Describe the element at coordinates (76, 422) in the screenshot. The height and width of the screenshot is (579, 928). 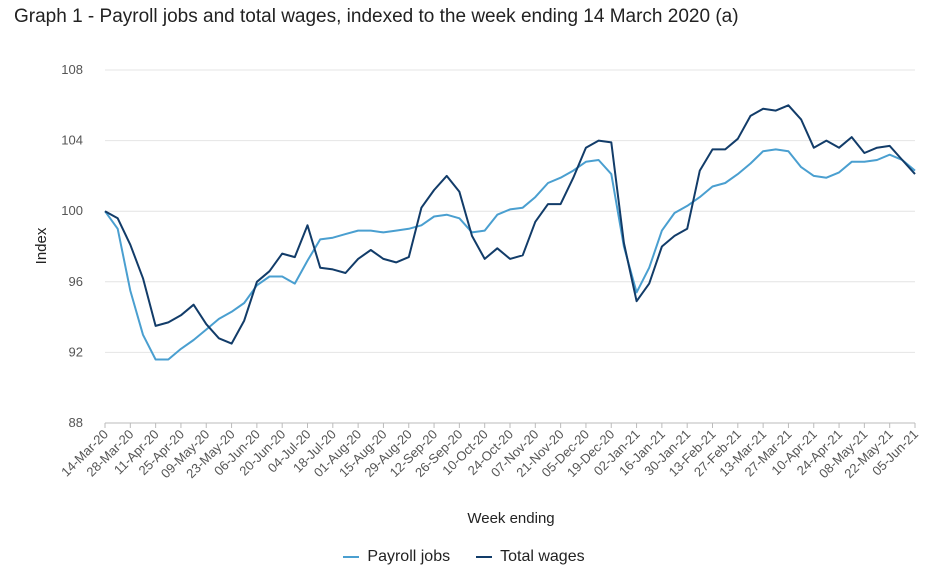
I see `y-tick-label: 88` at that location.